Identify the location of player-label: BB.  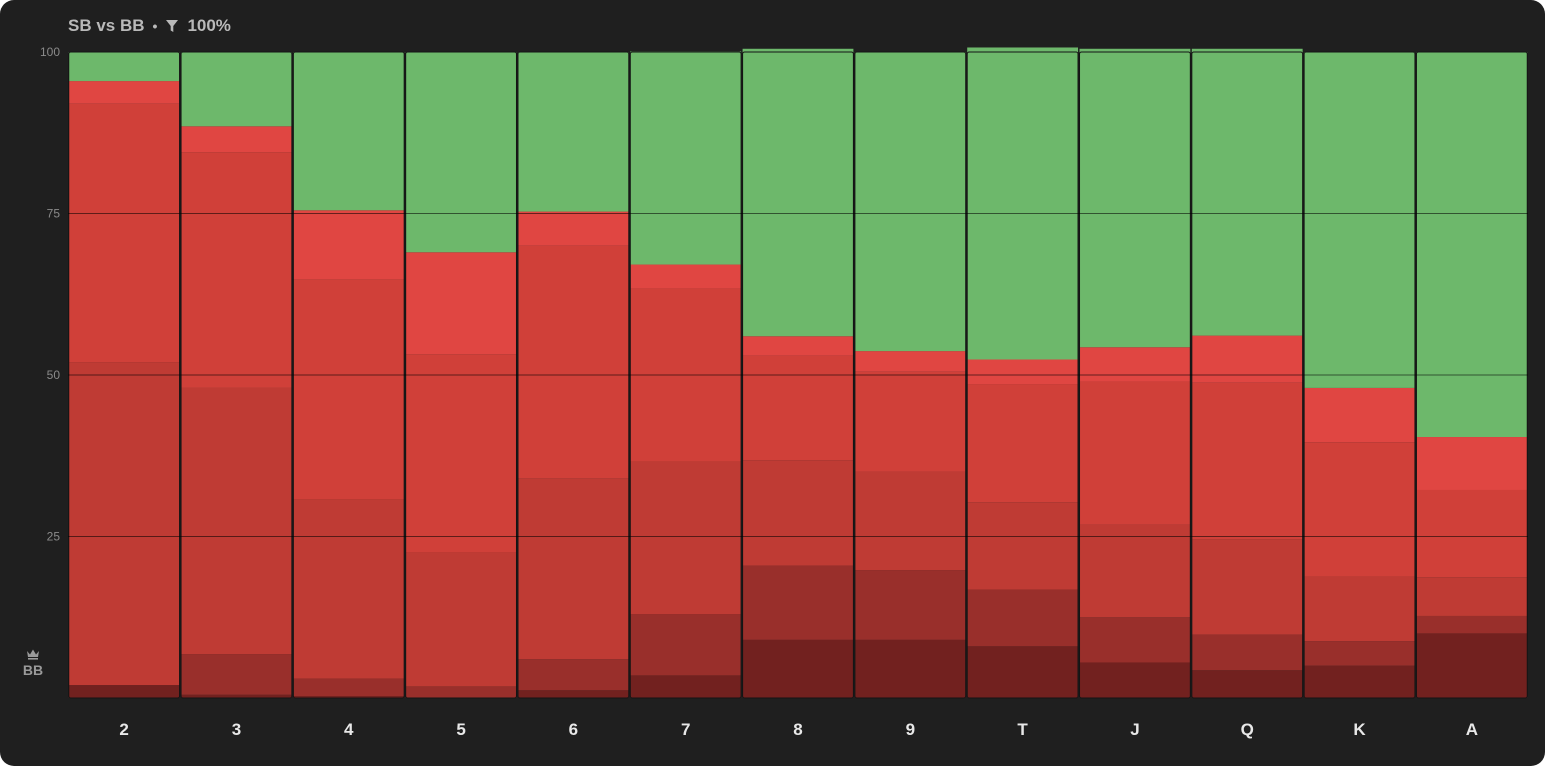
(33, 663).